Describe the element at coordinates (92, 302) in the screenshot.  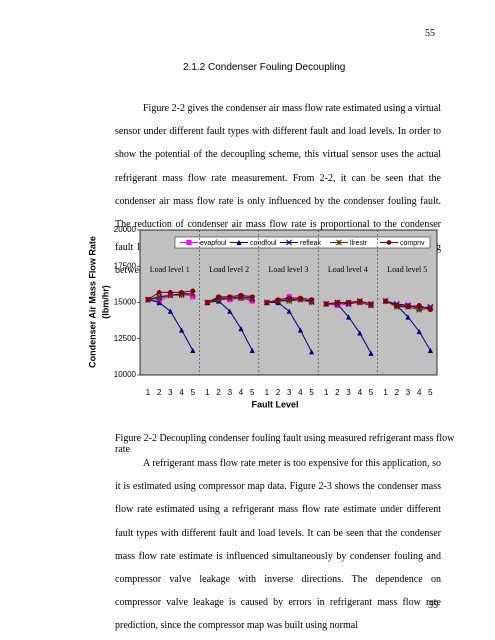
I see `y-axis-title: Condenser Air Mass Flow Rate` at that location.